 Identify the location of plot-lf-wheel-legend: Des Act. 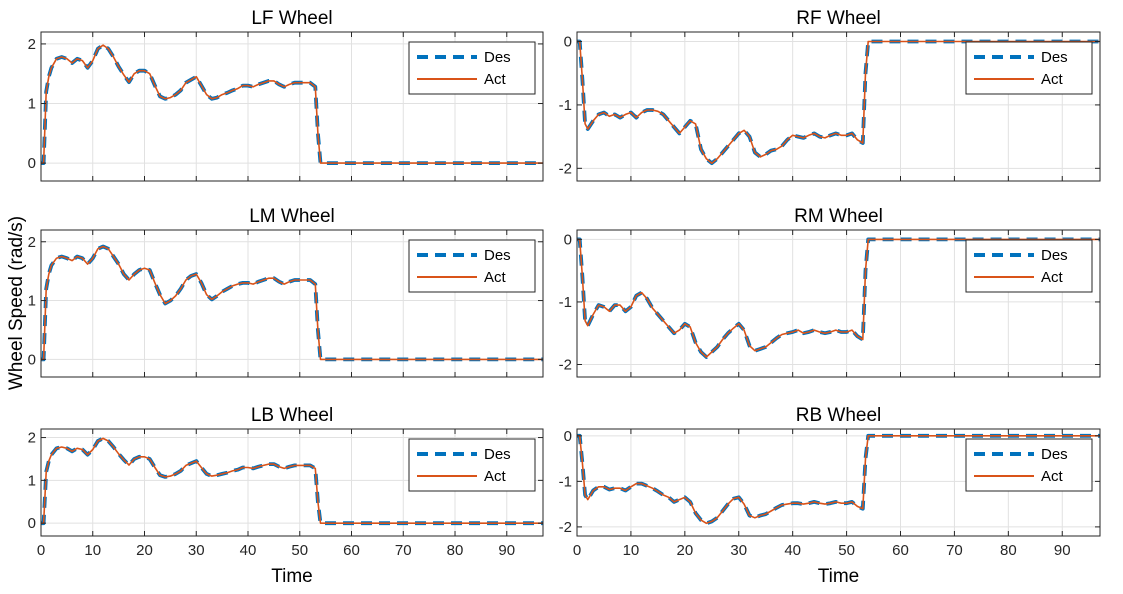
(472, 68).